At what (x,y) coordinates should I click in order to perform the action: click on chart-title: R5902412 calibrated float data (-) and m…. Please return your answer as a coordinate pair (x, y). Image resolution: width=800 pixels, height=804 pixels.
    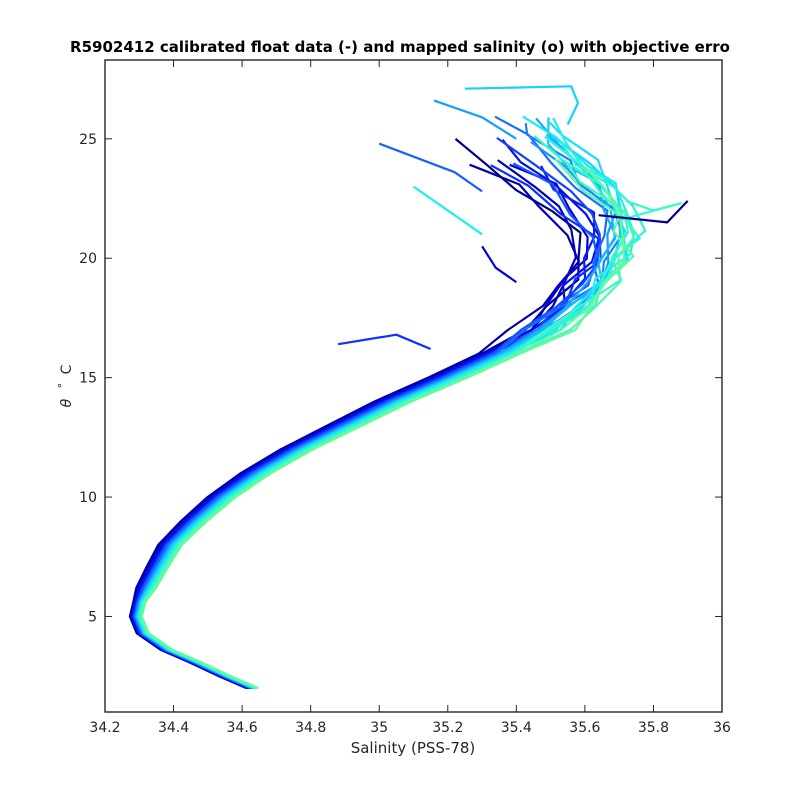
    Looking at the image, I should click on (400, 47).